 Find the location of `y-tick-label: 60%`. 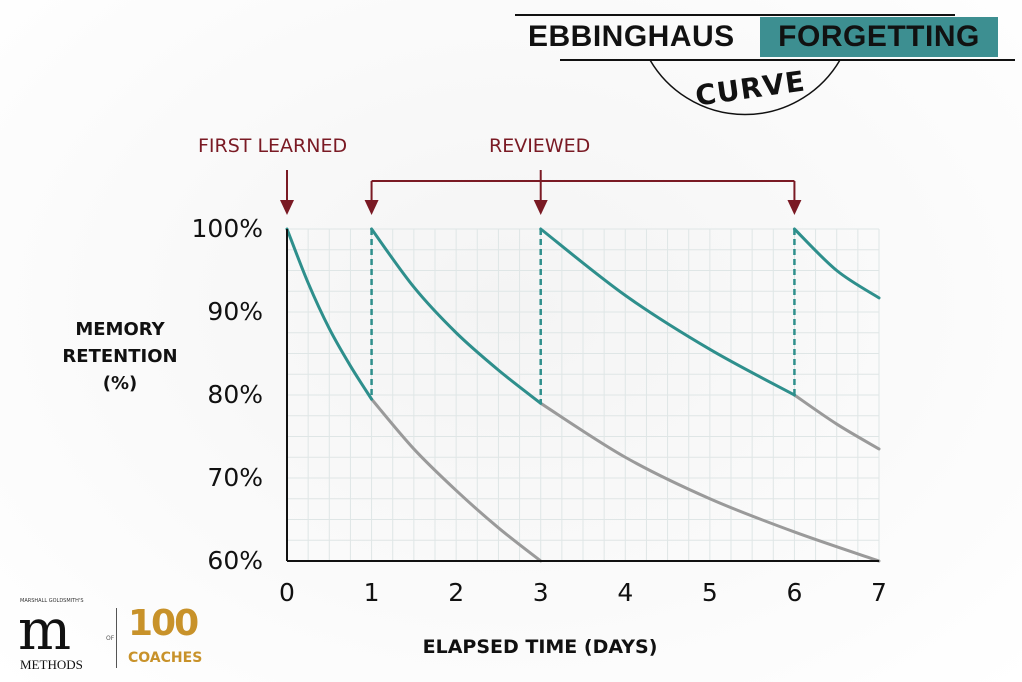

y-tick-label: 60% is located at coordinates (235, 560).